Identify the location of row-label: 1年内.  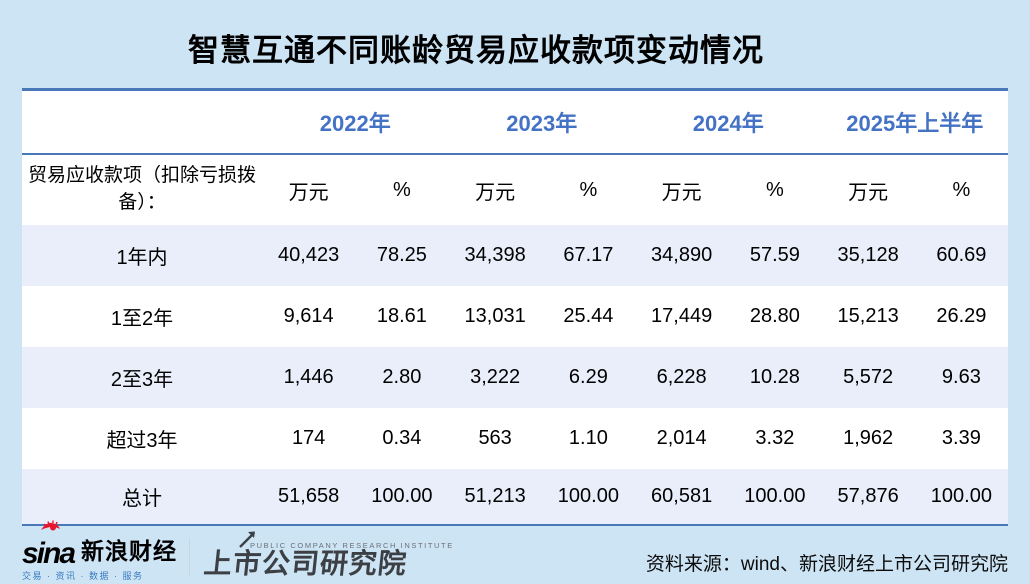
(142, 258).